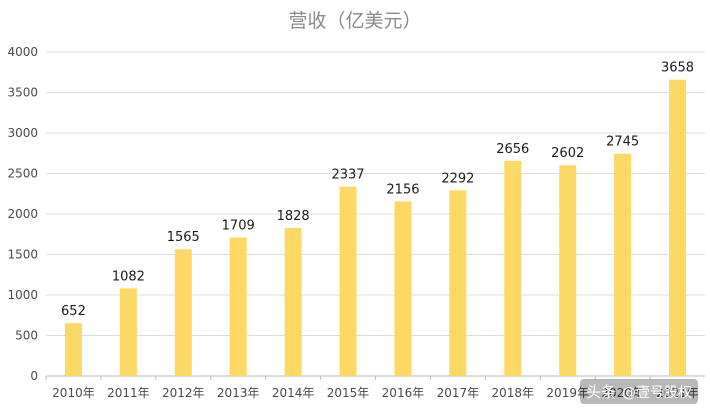 The width and height of the screenshot is (710, 413). Describe the element at coordinates (403, 393) in the screenshot. I see `x-tick-label: 2016年` at that location.